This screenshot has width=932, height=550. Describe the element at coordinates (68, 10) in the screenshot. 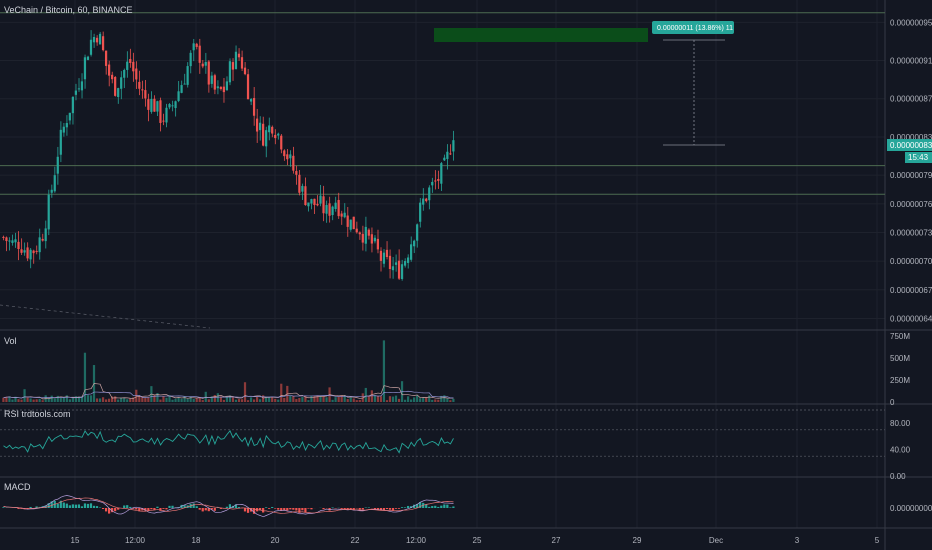

I see `symbol-title: VeChain / Bitcoin, 60, BINANCE` at that location.